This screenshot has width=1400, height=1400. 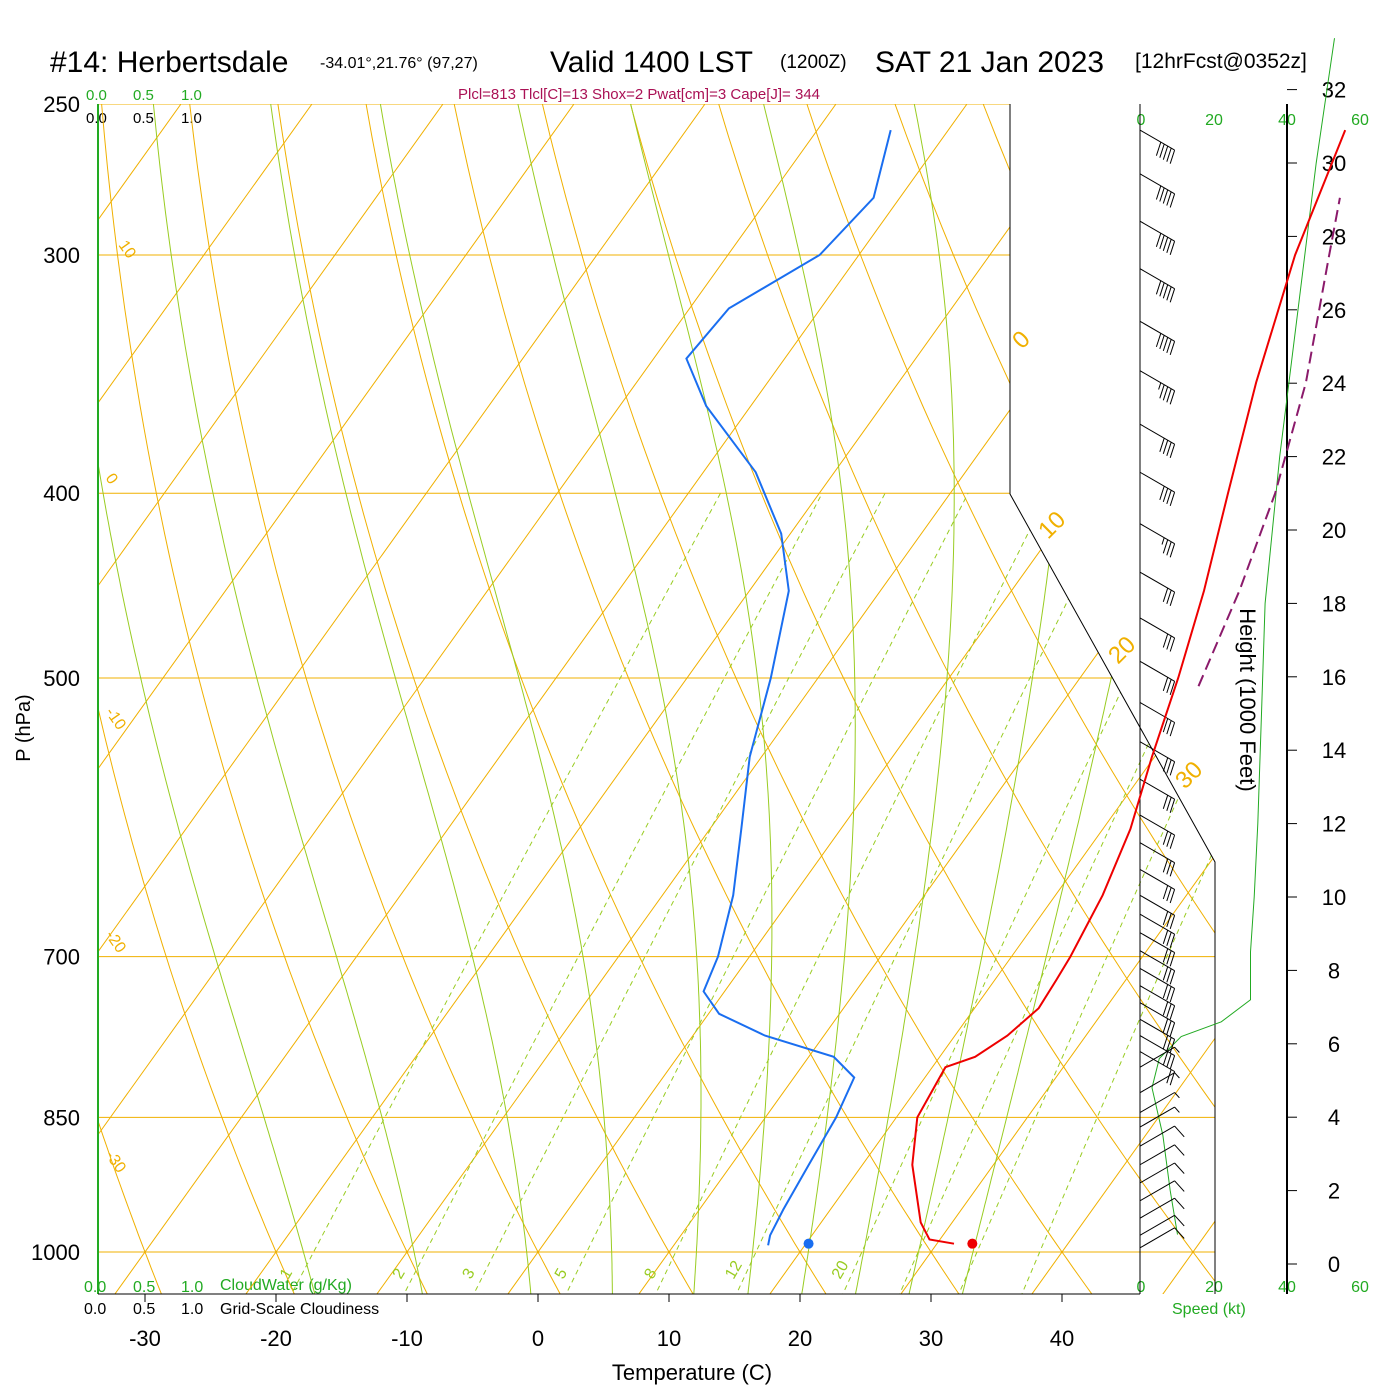 What do you see at coordinates (1209, 1309) in the screenshot?
I see `speed-axis-label: Speed (kt)` at bounding box center [1209, 1309].